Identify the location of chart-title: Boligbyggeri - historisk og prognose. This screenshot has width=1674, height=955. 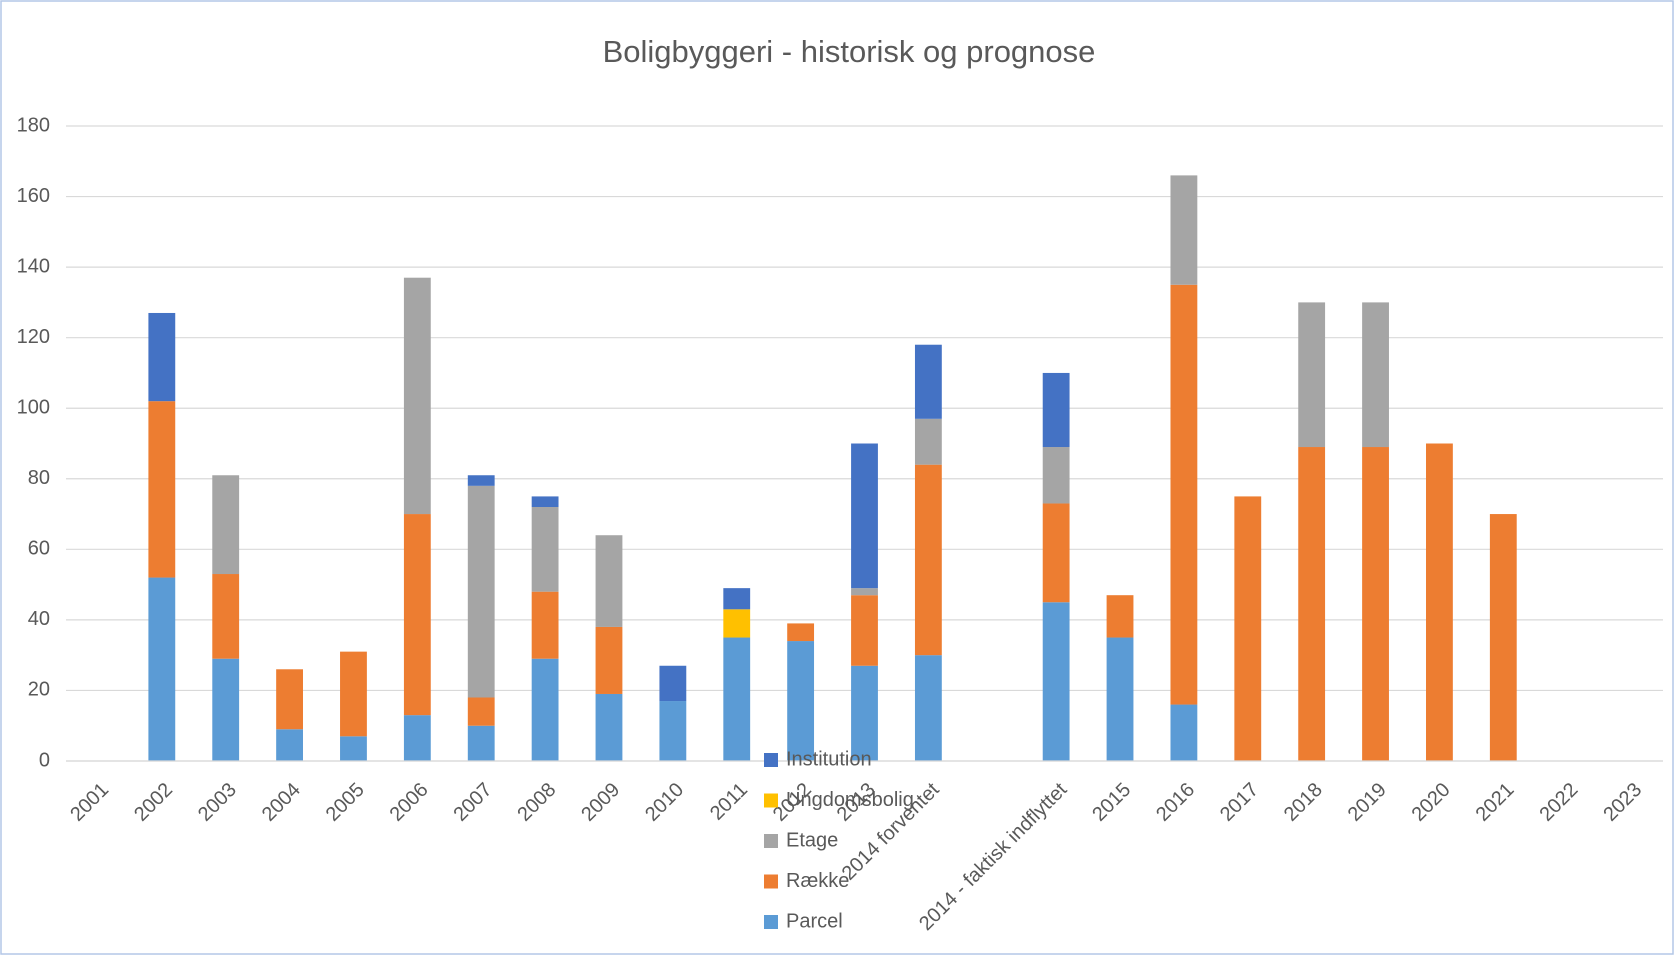
(849, 51).